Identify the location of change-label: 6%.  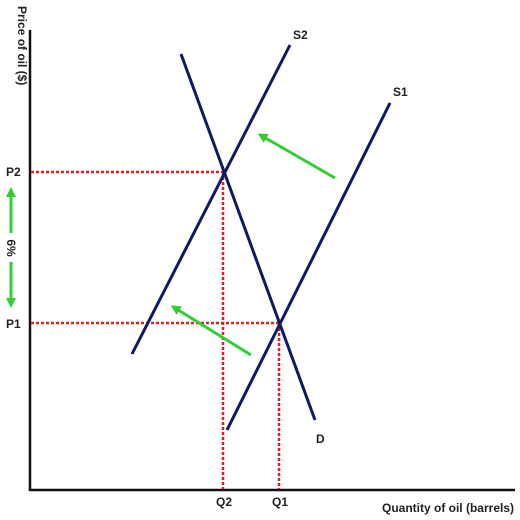
(11, 248).